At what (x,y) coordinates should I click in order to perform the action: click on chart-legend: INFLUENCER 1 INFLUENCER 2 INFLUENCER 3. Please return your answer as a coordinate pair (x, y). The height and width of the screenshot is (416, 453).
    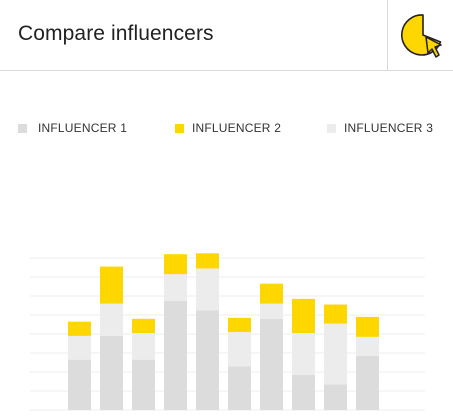
    Looking at the image, I should click on (226, 130).